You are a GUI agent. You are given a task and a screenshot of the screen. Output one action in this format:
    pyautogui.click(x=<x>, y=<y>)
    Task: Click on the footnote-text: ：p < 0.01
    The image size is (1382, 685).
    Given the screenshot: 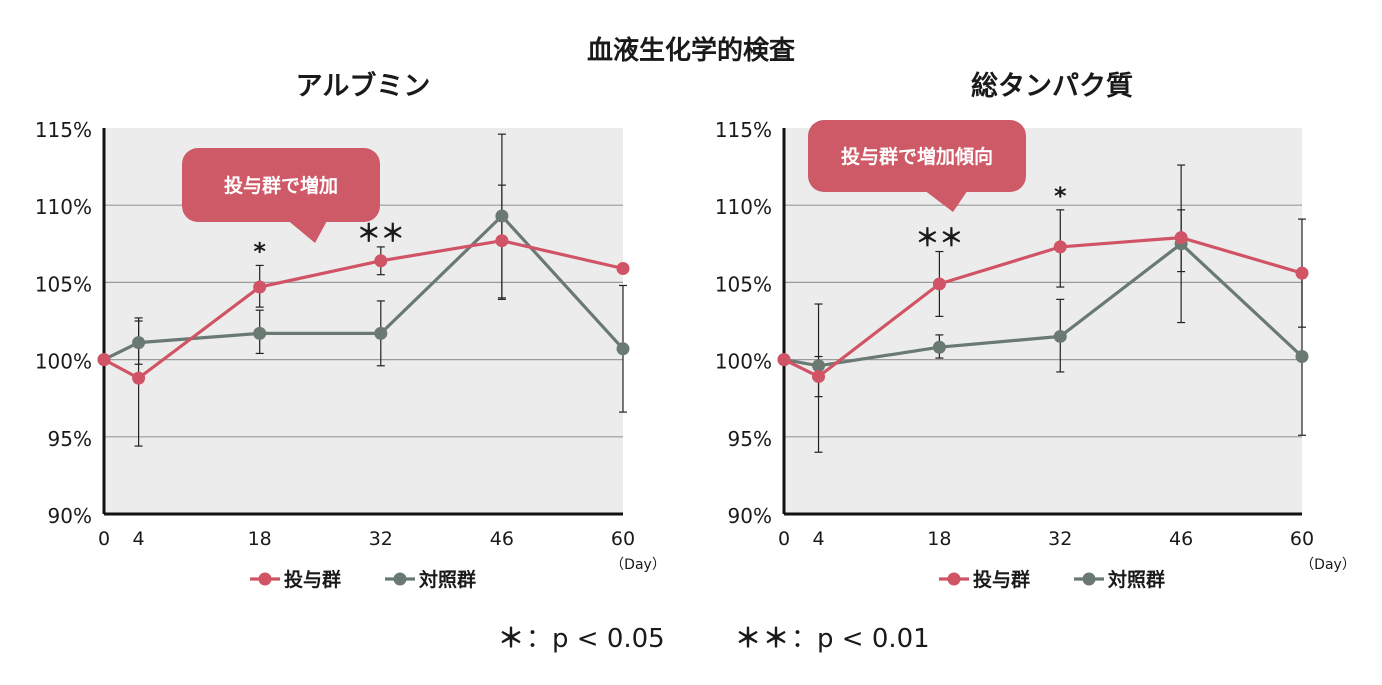 What is the action you would take?
    pyautogui.click(x=860, y=639)
    